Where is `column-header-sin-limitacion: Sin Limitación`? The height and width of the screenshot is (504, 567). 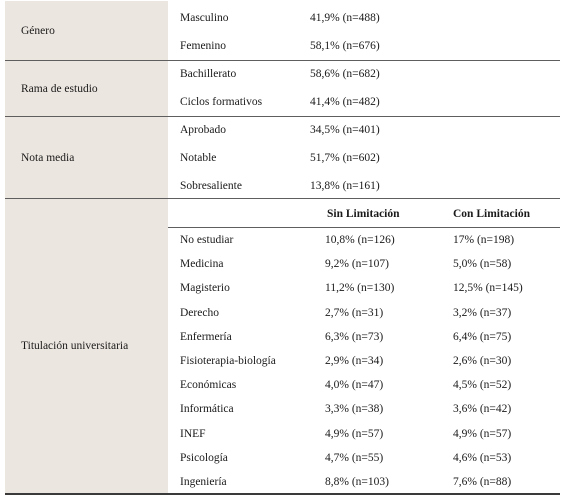
column-header-sin-limitacion: Sin Limitación is located at coordinates (363, 214).